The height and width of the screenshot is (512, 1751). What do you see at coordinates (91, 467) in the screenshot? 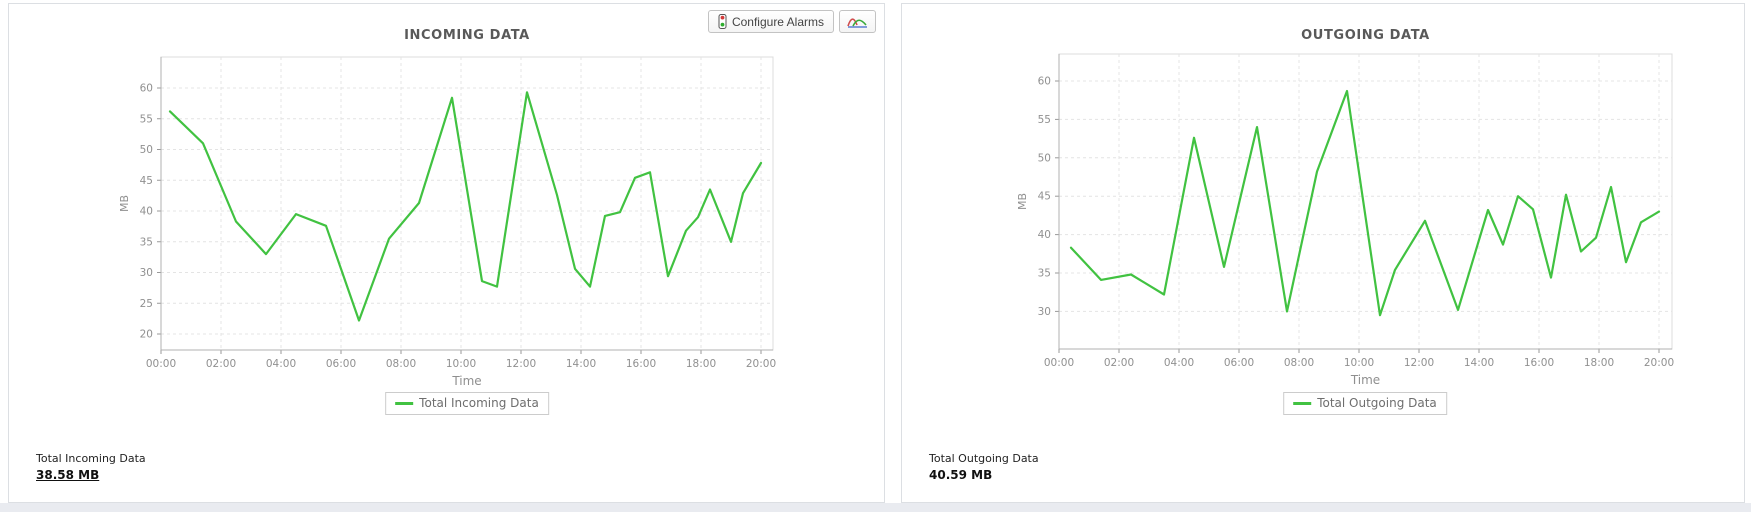
I see `summary-incoming: Total Incoming Data 38.58 MB` at bounding box center [91, 467].